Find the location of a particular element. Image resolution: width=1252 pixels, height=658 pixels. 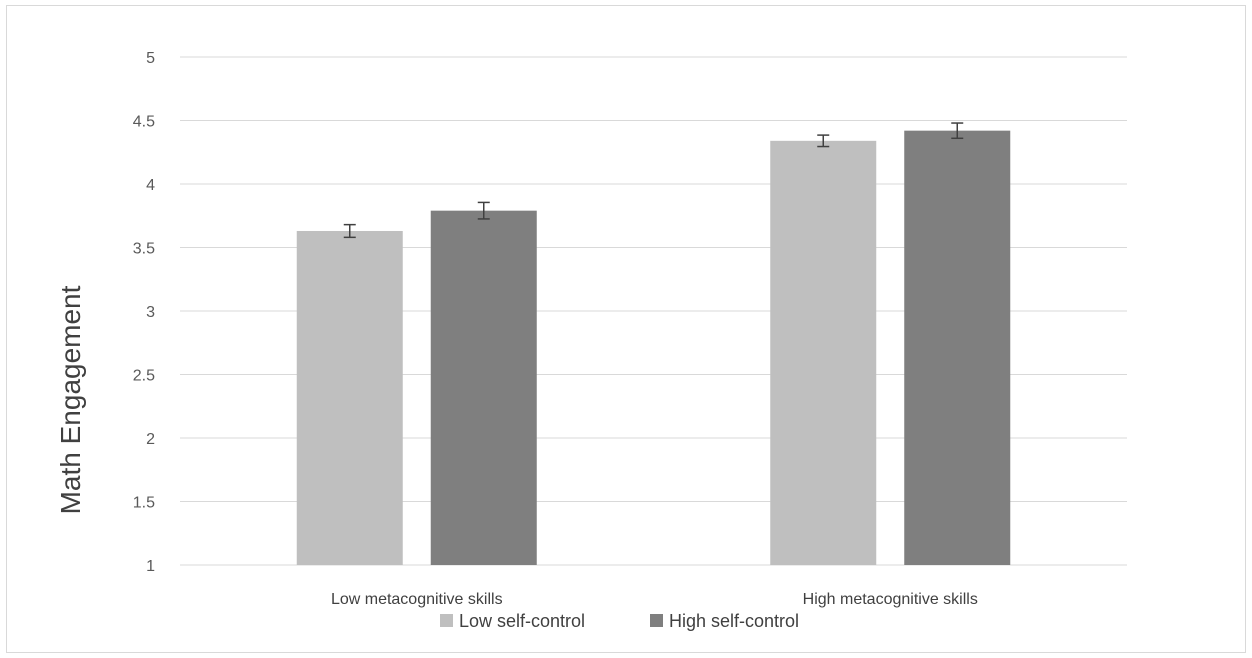

y-tick-label: 4 is located at coordinates (150, 185).